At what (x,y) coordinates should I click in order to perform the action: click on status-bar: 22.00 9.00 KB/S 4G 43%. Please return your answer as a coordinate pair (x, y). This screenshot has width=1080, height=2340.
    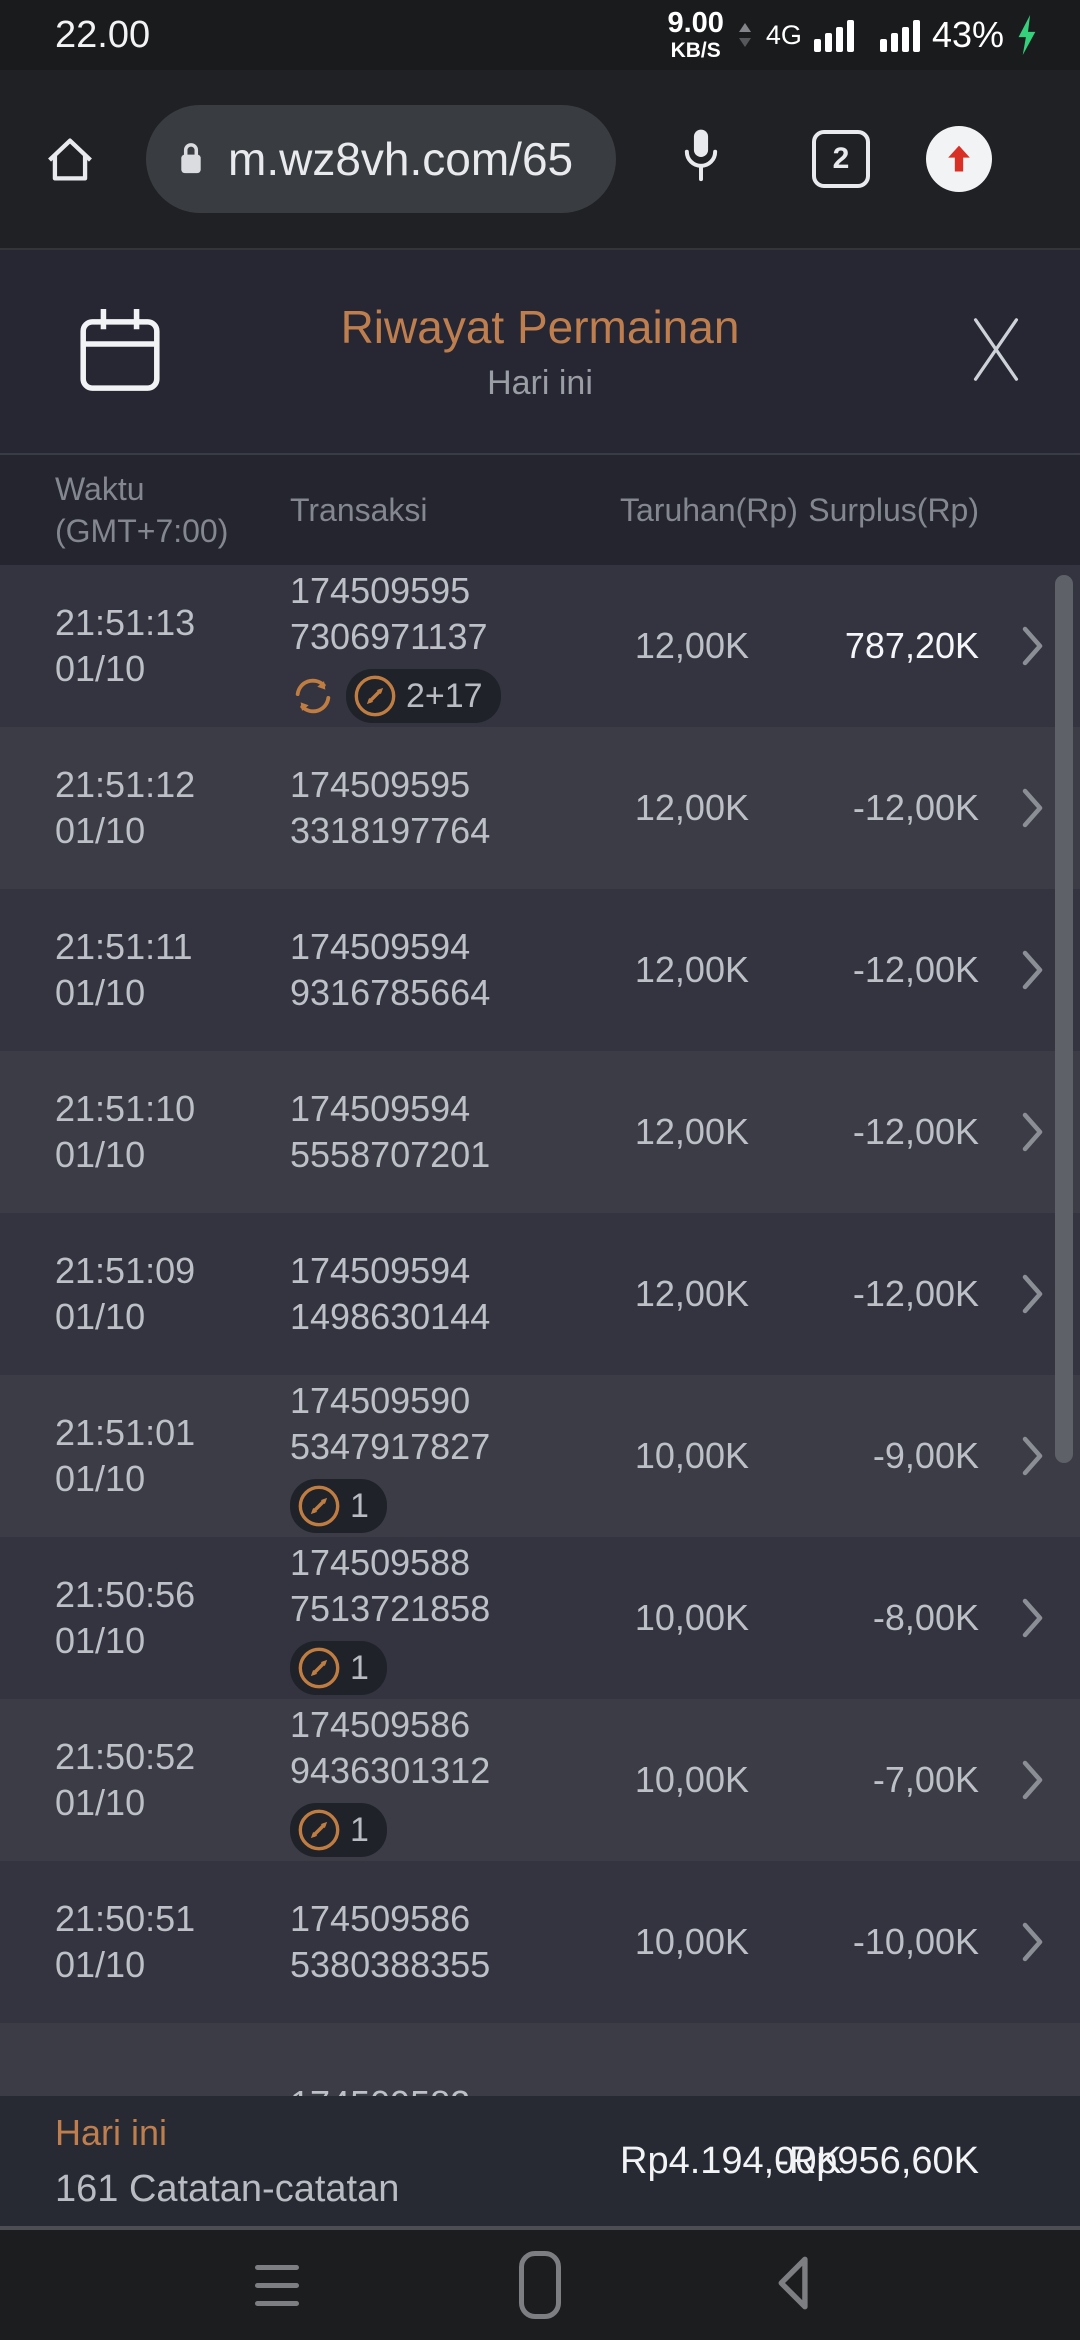
    Looking at the image, I should click on (540, 35).